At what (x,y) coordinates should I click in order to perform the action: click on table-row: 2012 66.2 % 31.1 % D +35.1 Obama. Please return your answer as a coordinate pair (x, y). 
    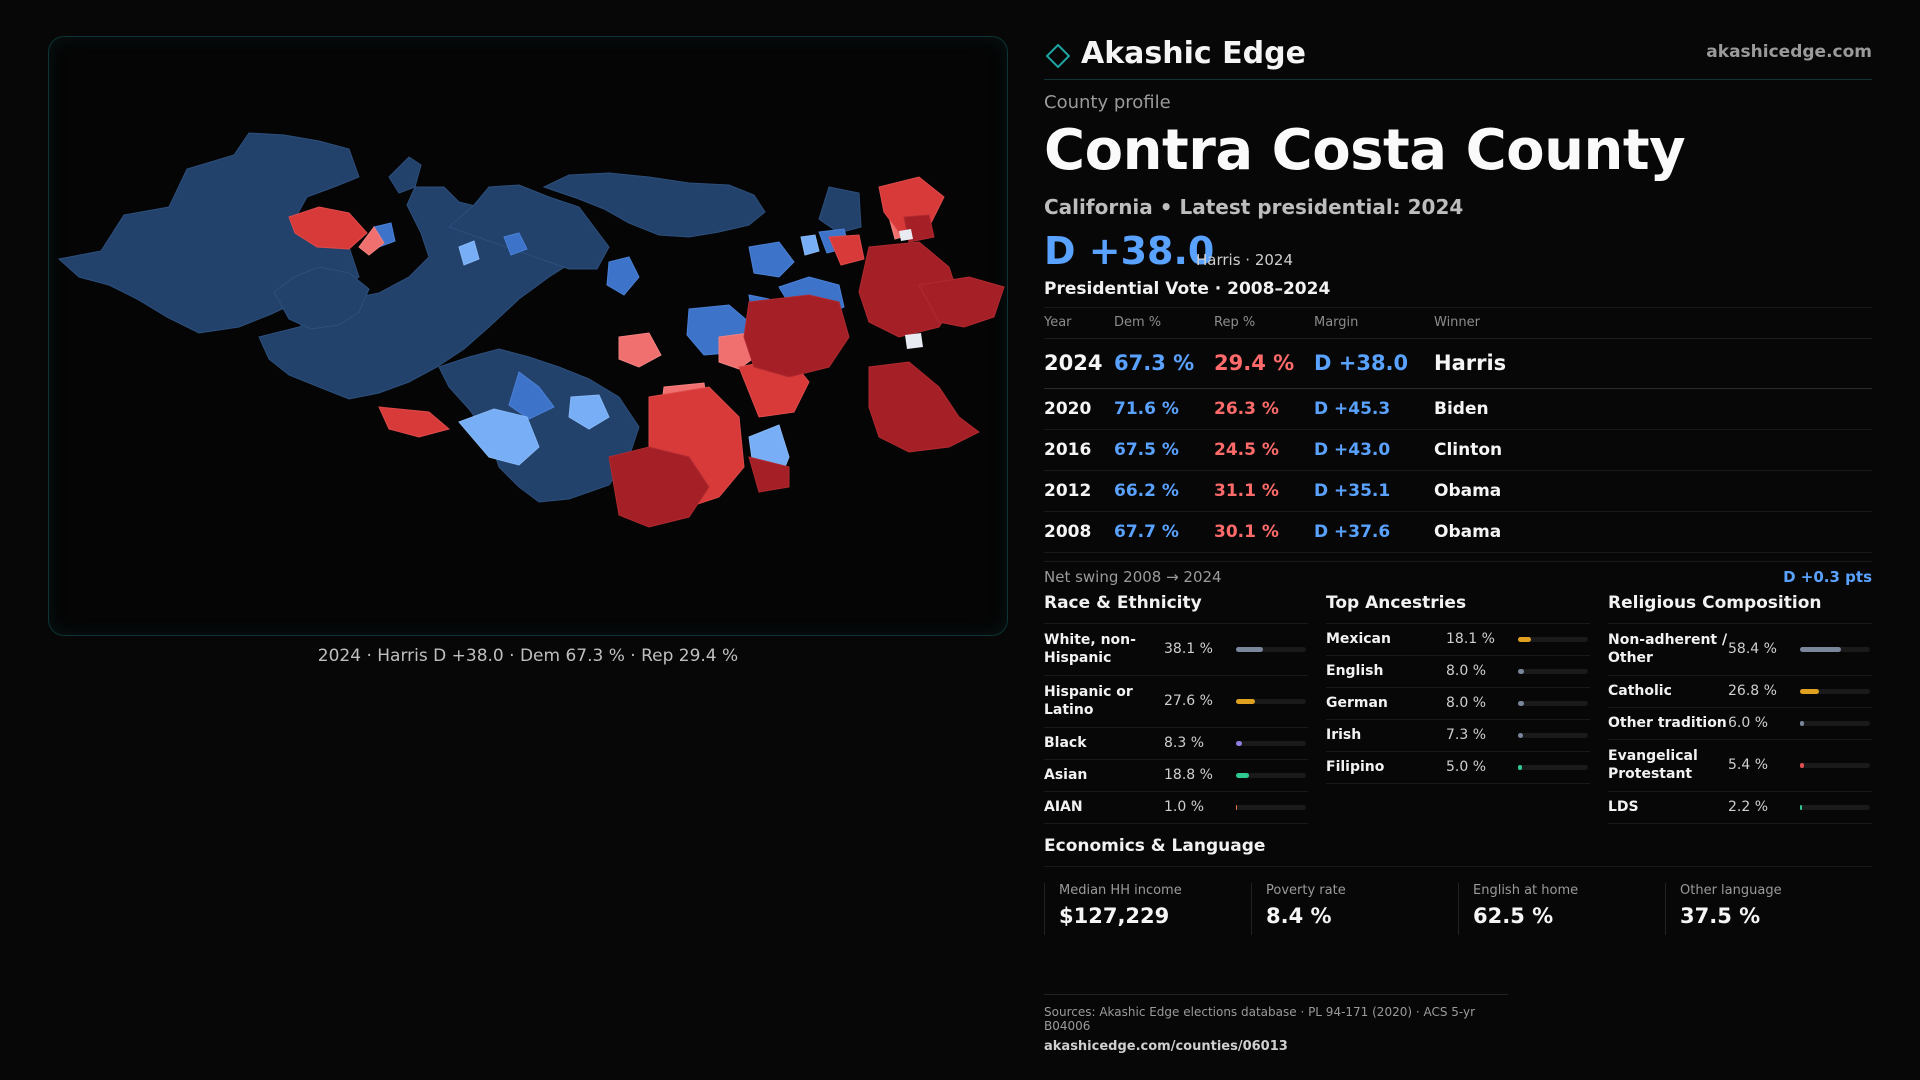
    Looking at the image, I should click on (1458, 491).